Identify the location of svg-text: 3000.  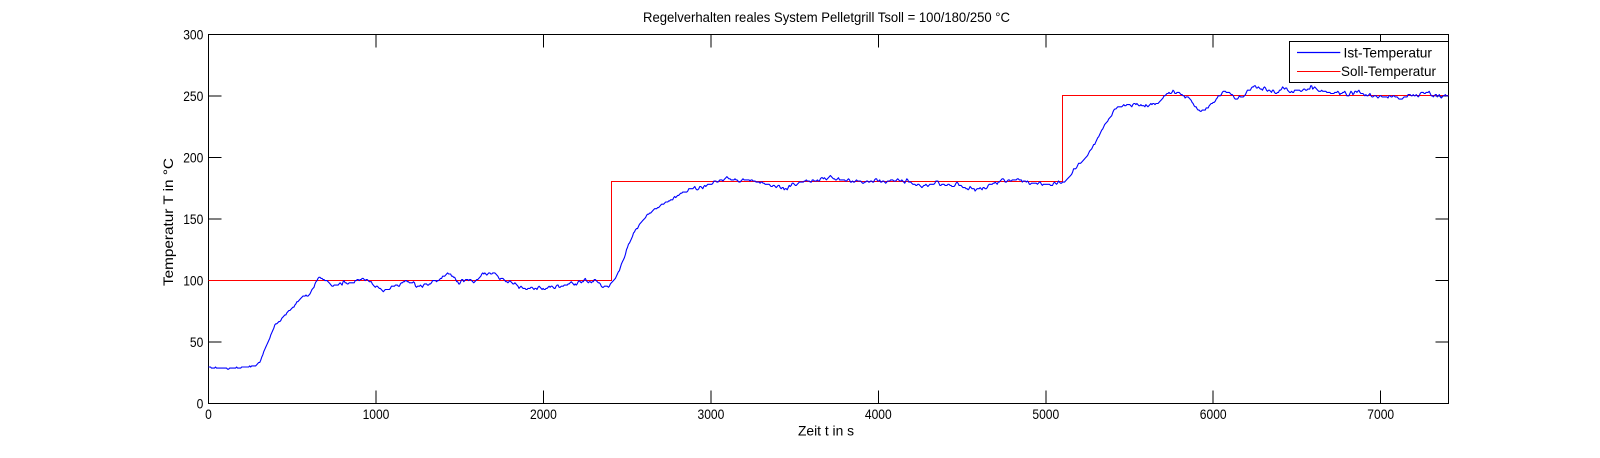
(711, 414).